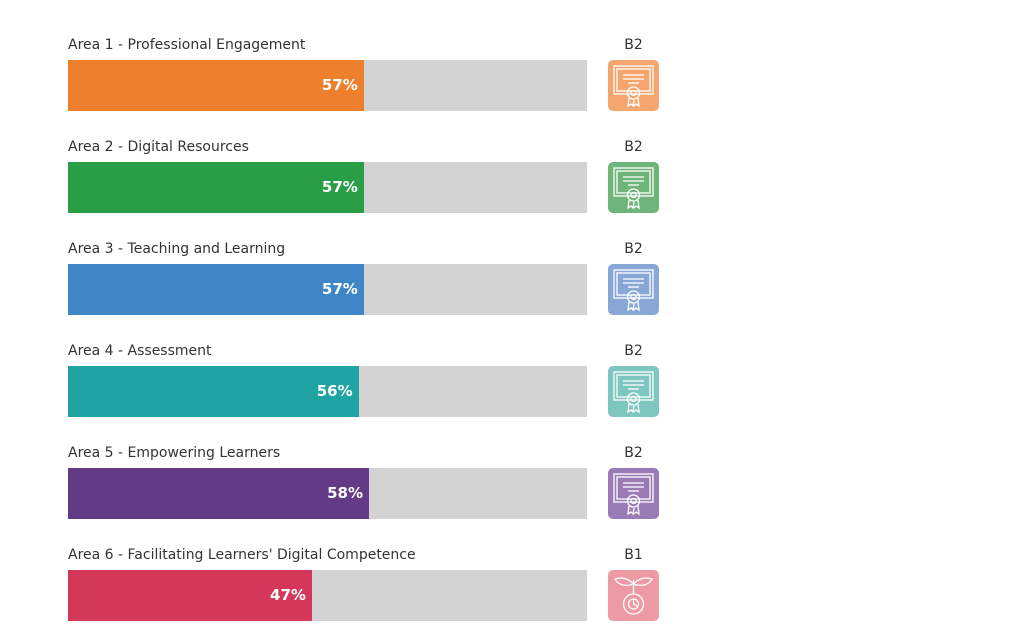 This screenshot has width=1024, height=642. Describe the element at coordinates (350, 463) in the screenshot. I see `area-row: Area 5 - Empowering Learners B2 58%` at that location.